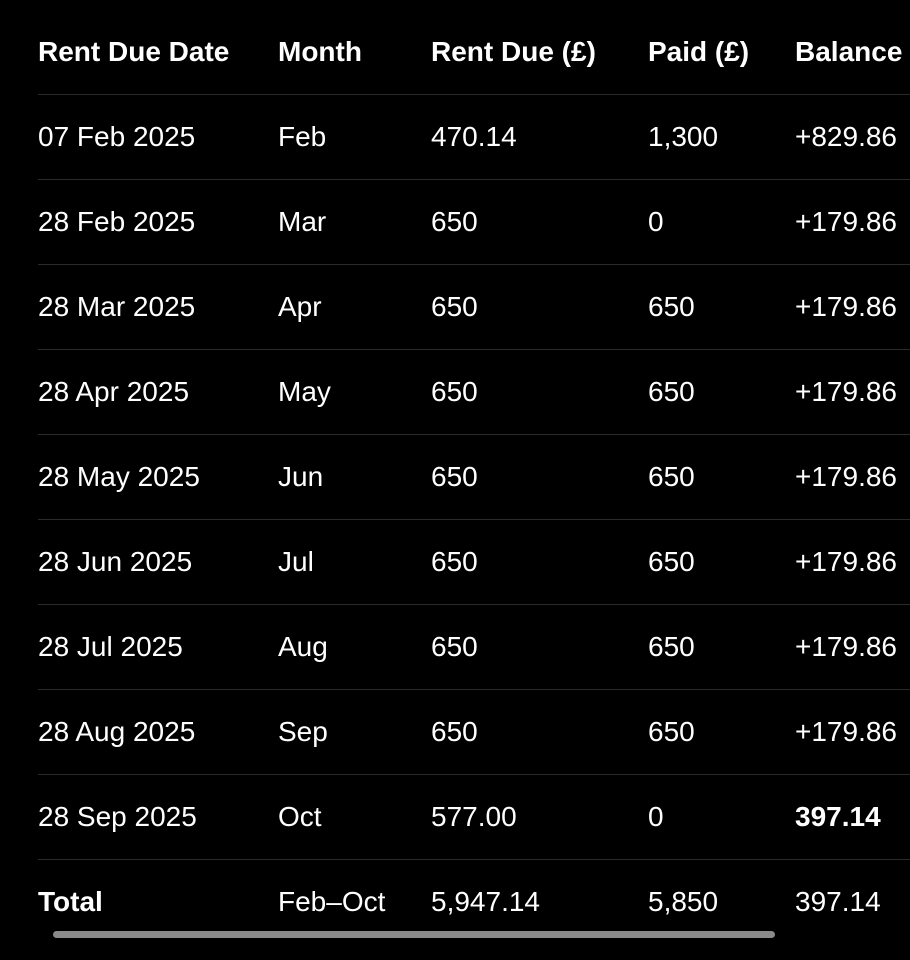 This screenshot has width=910, height=960. I want to click on cell-rent-due-date: 28 May 2025, so click(158, 477).